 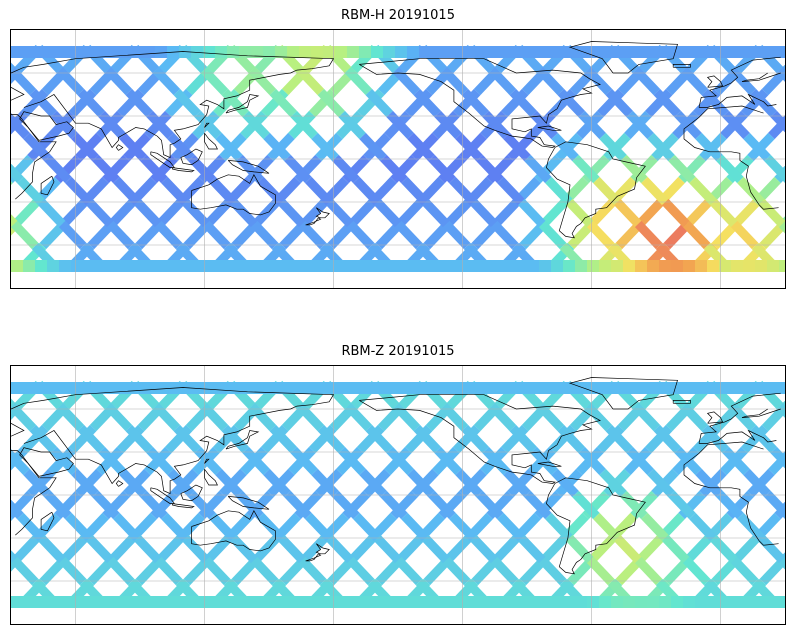 What do you see at coordinates (480, 103) in the screenshot?
I see `coastline-northamerica` at bounding box center [480, 103].